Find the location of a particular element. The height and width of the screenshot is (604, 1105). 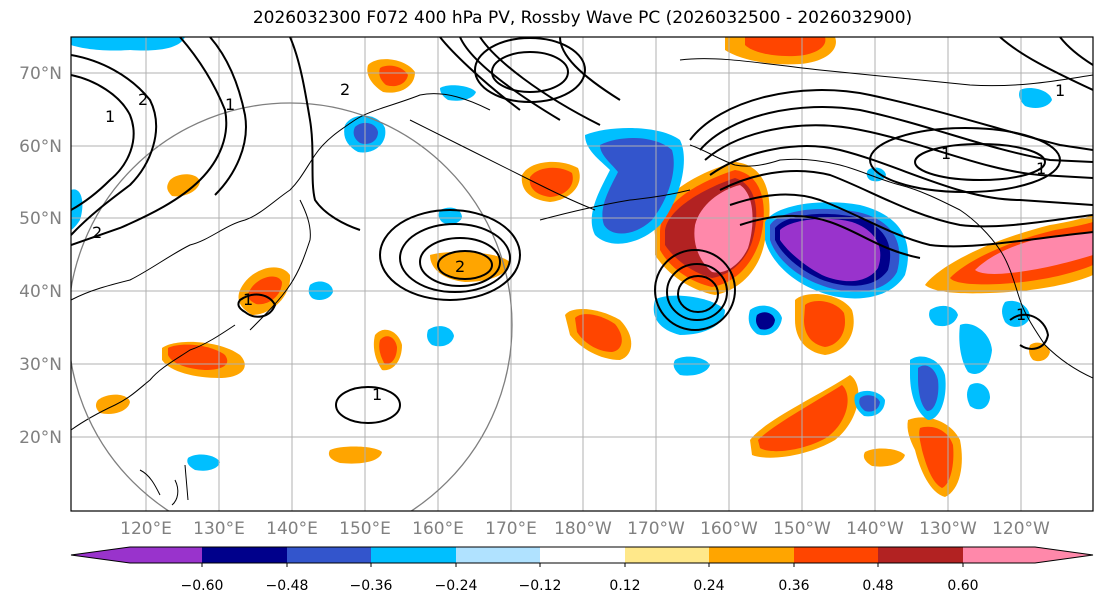

lat-label: 20°N is located at coordinates (40, 438).